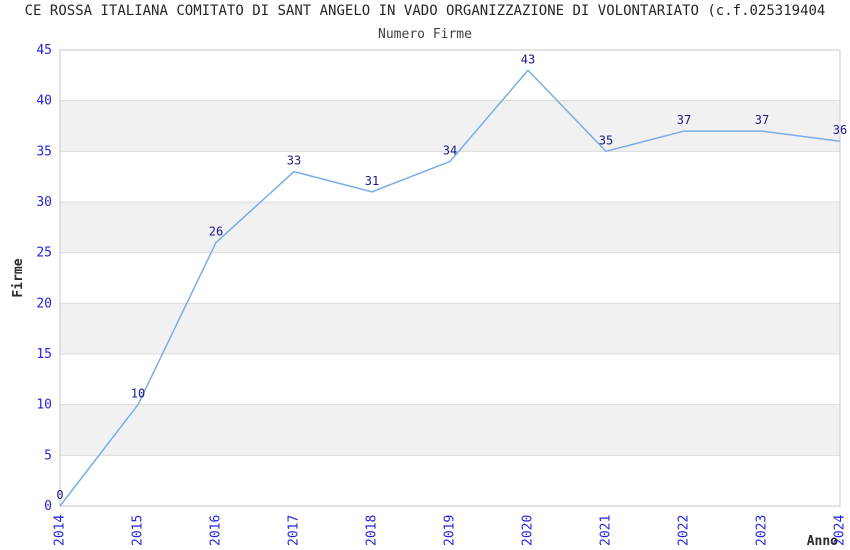 The image size is (850, 550). I want to click on y-tick-label: 15, so click(44, 354).